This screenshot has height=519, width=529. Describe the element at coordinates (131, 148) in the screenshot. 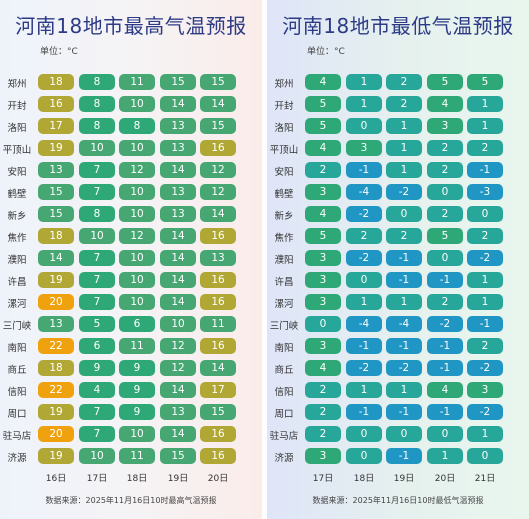

I see `city-row: 平顶山 19 10 10 13 16` at that location.